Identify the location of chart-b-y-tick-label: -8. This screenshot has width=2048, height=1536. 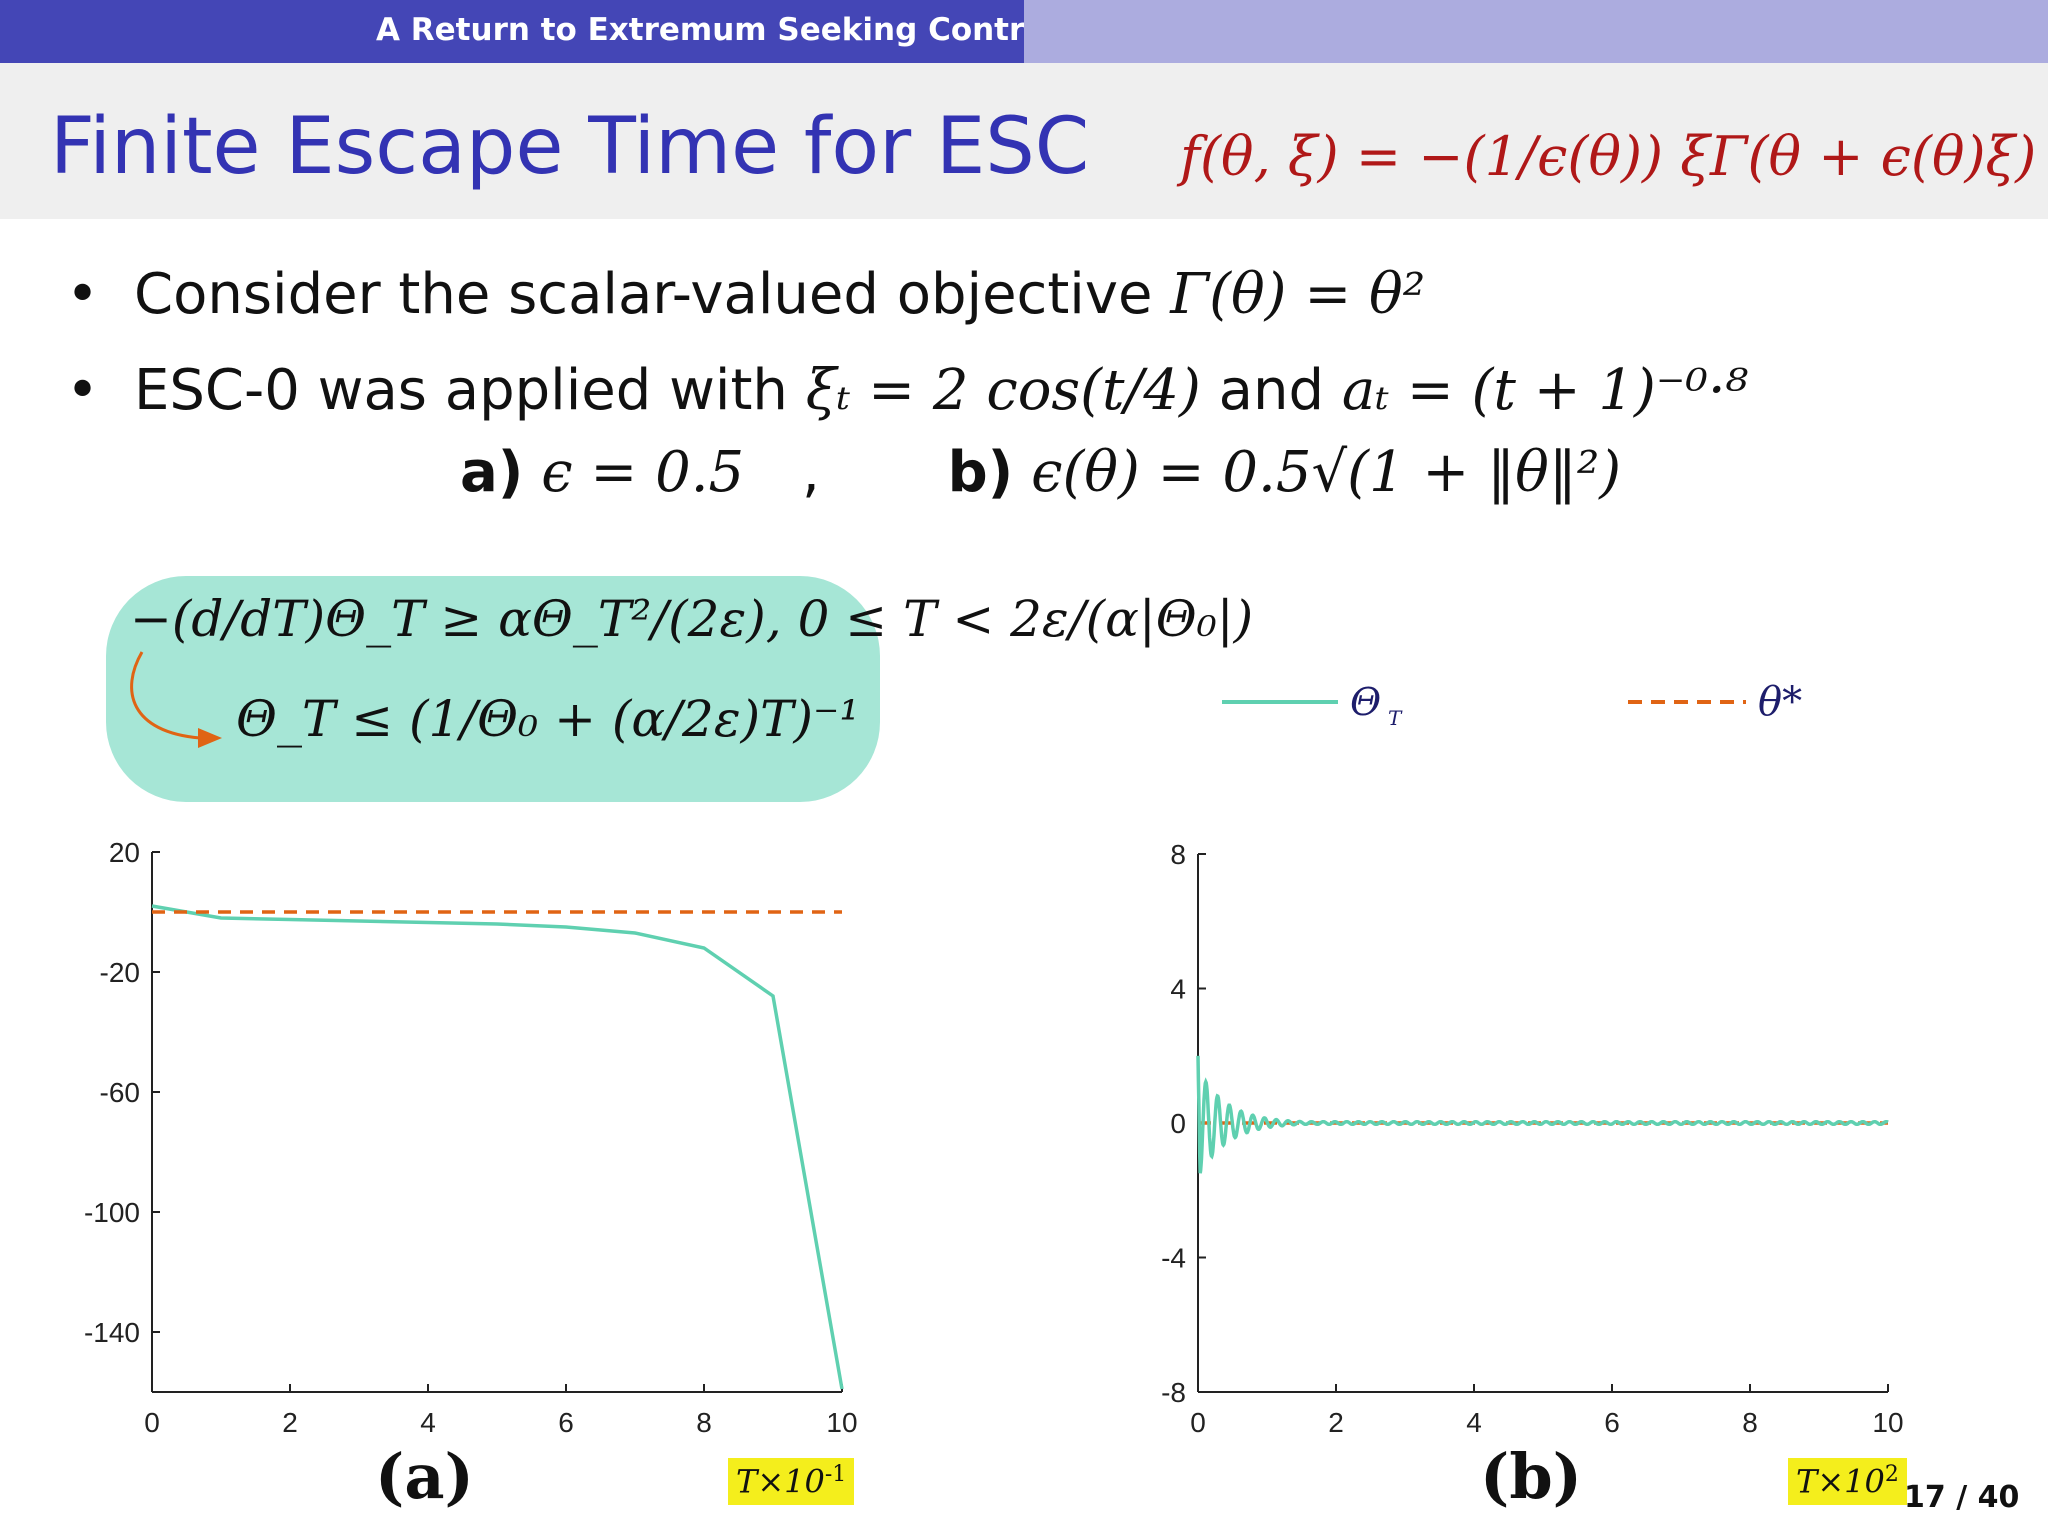
(1173, 1392).